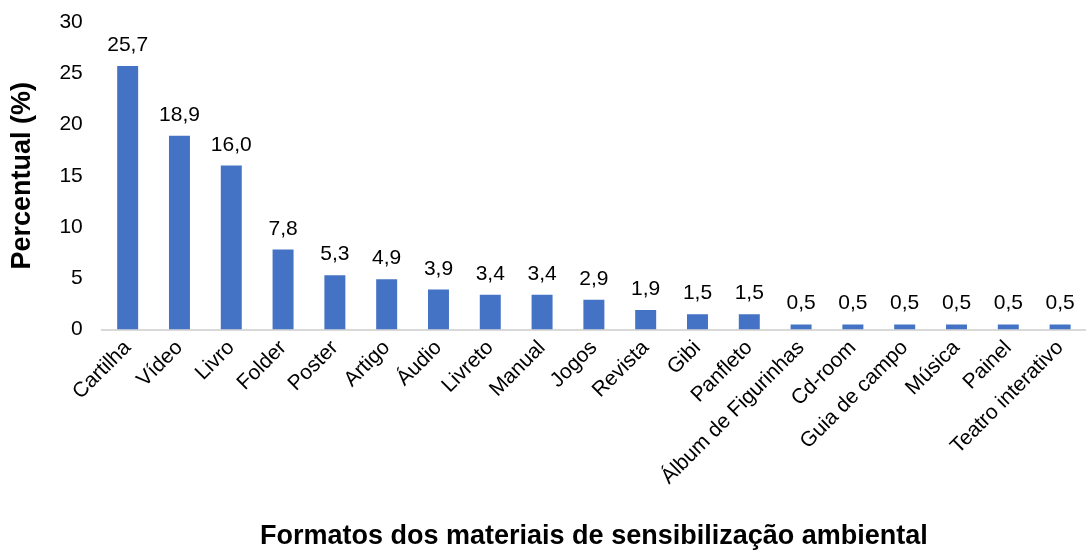 The image size is (1086, 553). I want to click on y-tick-label: 25, so click(71, 72).